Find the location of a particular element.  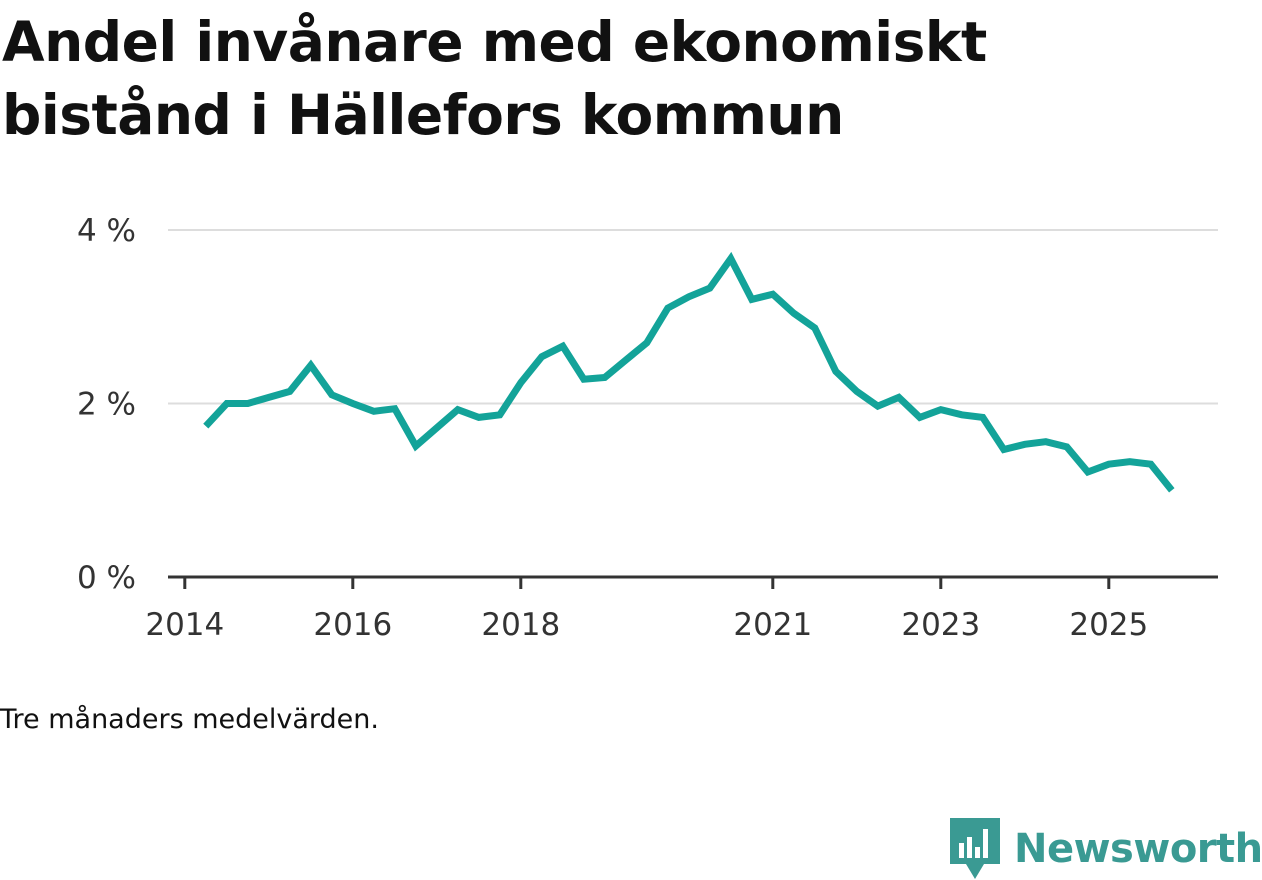

brand-name: Newsworthy is located at coordinates (1138, 849).